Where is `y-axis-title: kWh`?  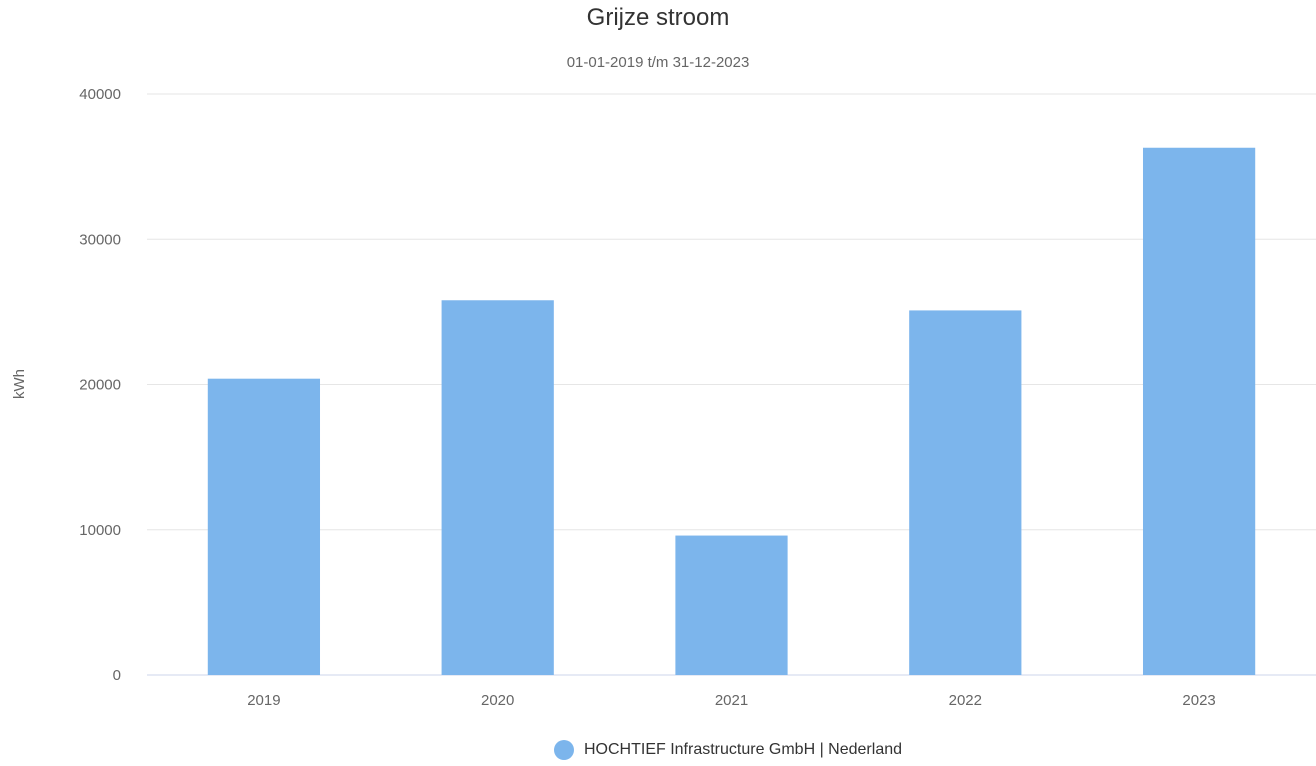
y-axis-title: kWh is located at coordinates (19, 384).